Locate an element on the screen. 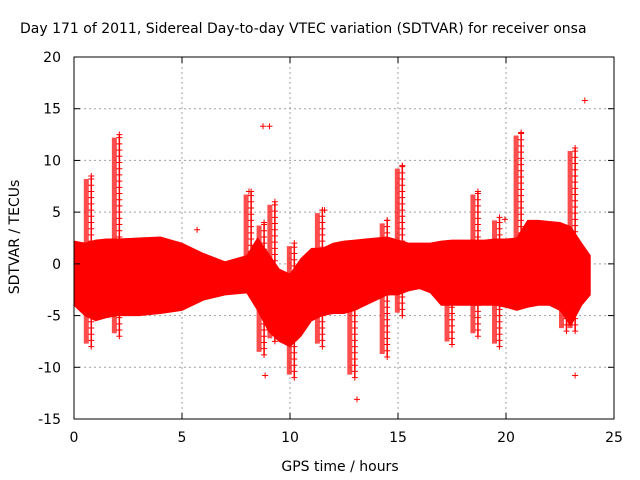 This screenshot has width=640, height=480. y-tick-label: -5 is located at coordinates (54, 317).